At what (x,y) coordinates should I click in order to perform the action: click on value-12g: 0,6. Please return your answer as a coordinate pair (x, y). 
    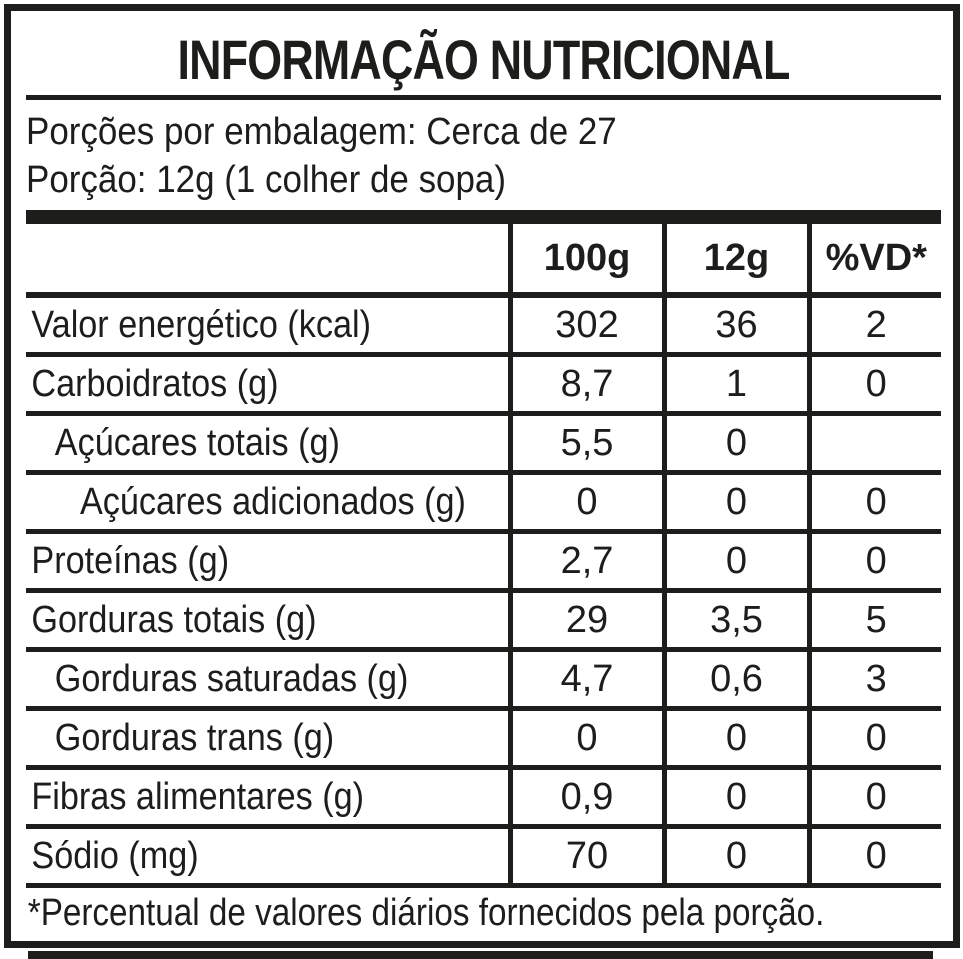
    Looking at the image, I should click on (735, 678).